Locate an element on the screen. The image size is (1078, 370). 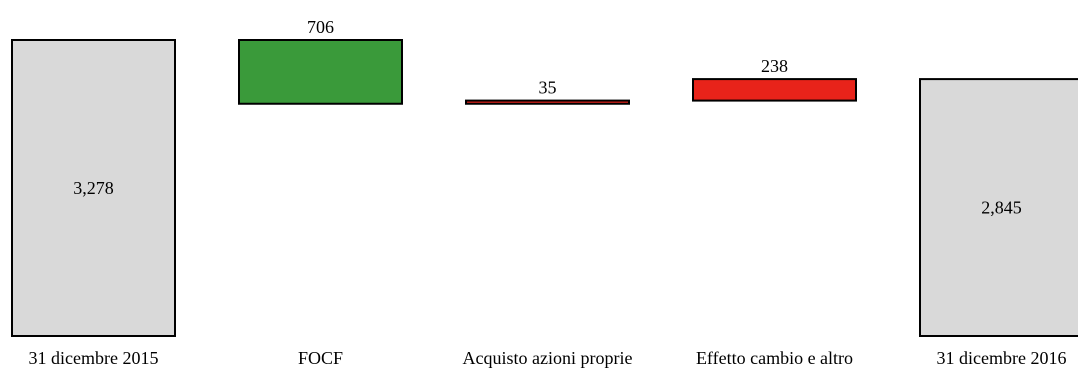
bar-31-dicembre-2016 is located at coordinates (998, 207).